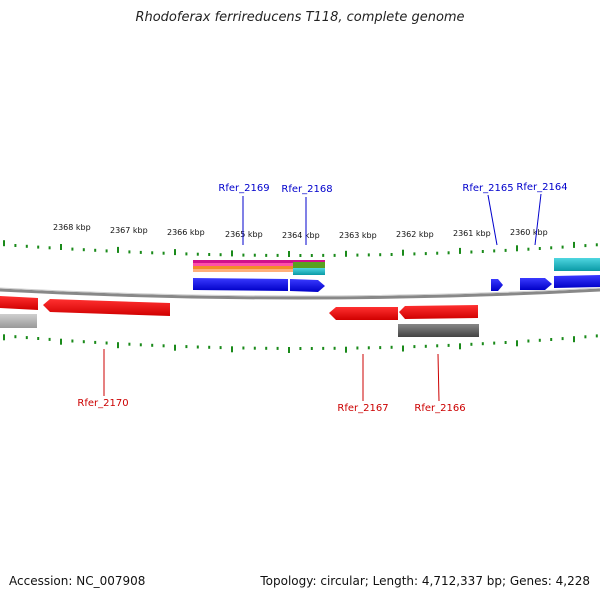  Describe the element at coordinates (102, 403) in the screenshot. I see `gene-label: Rfer_2170` at that location.